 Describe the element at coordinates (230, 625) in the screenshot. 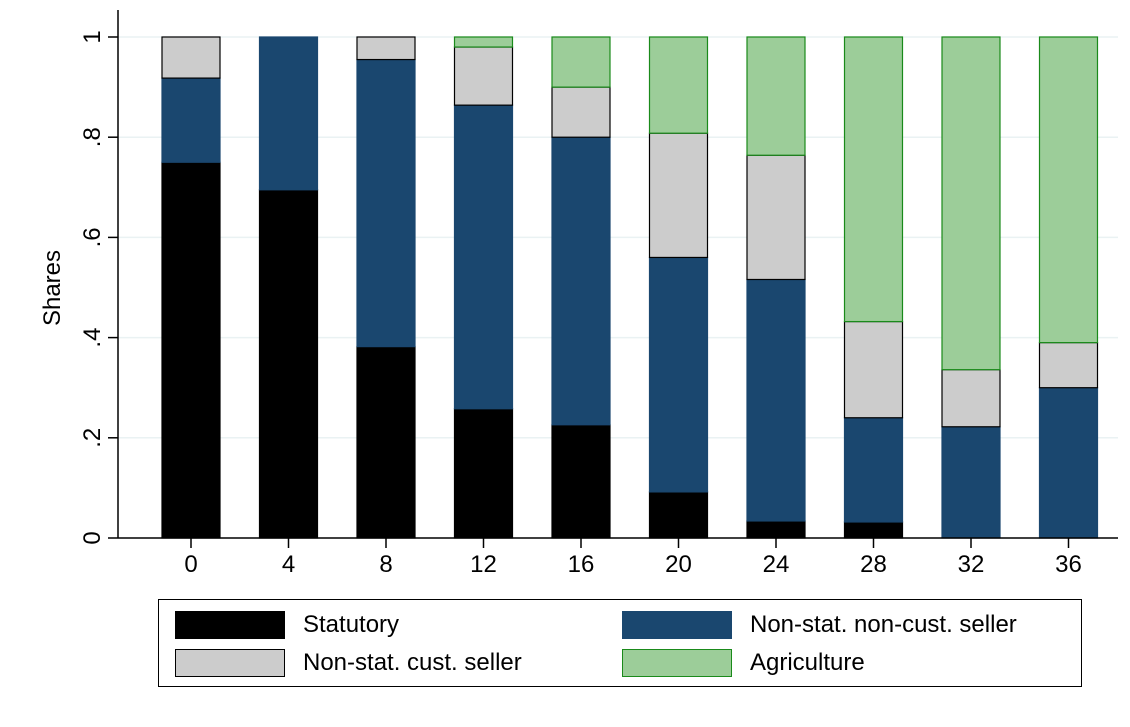

I see `legend-swatch-statutory` at that location.